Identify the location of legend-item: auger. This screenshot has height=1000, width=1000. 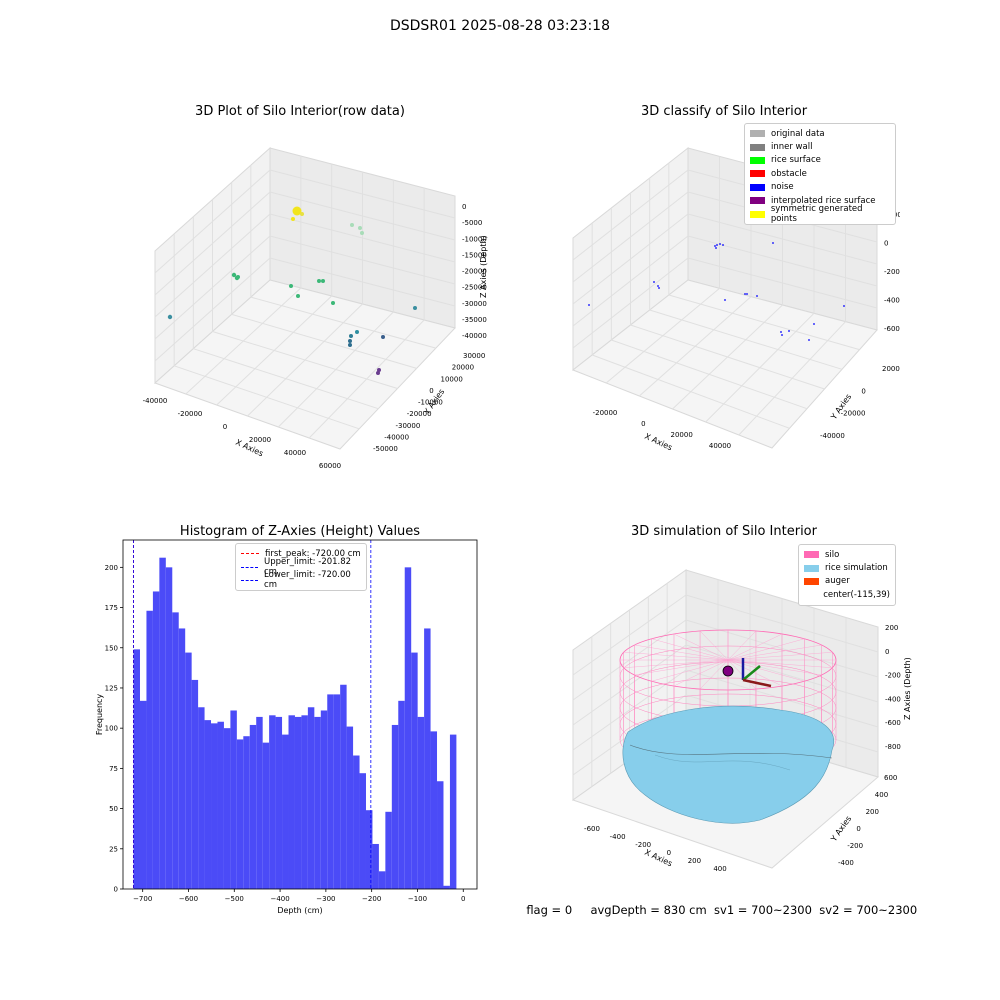
(847, 581).